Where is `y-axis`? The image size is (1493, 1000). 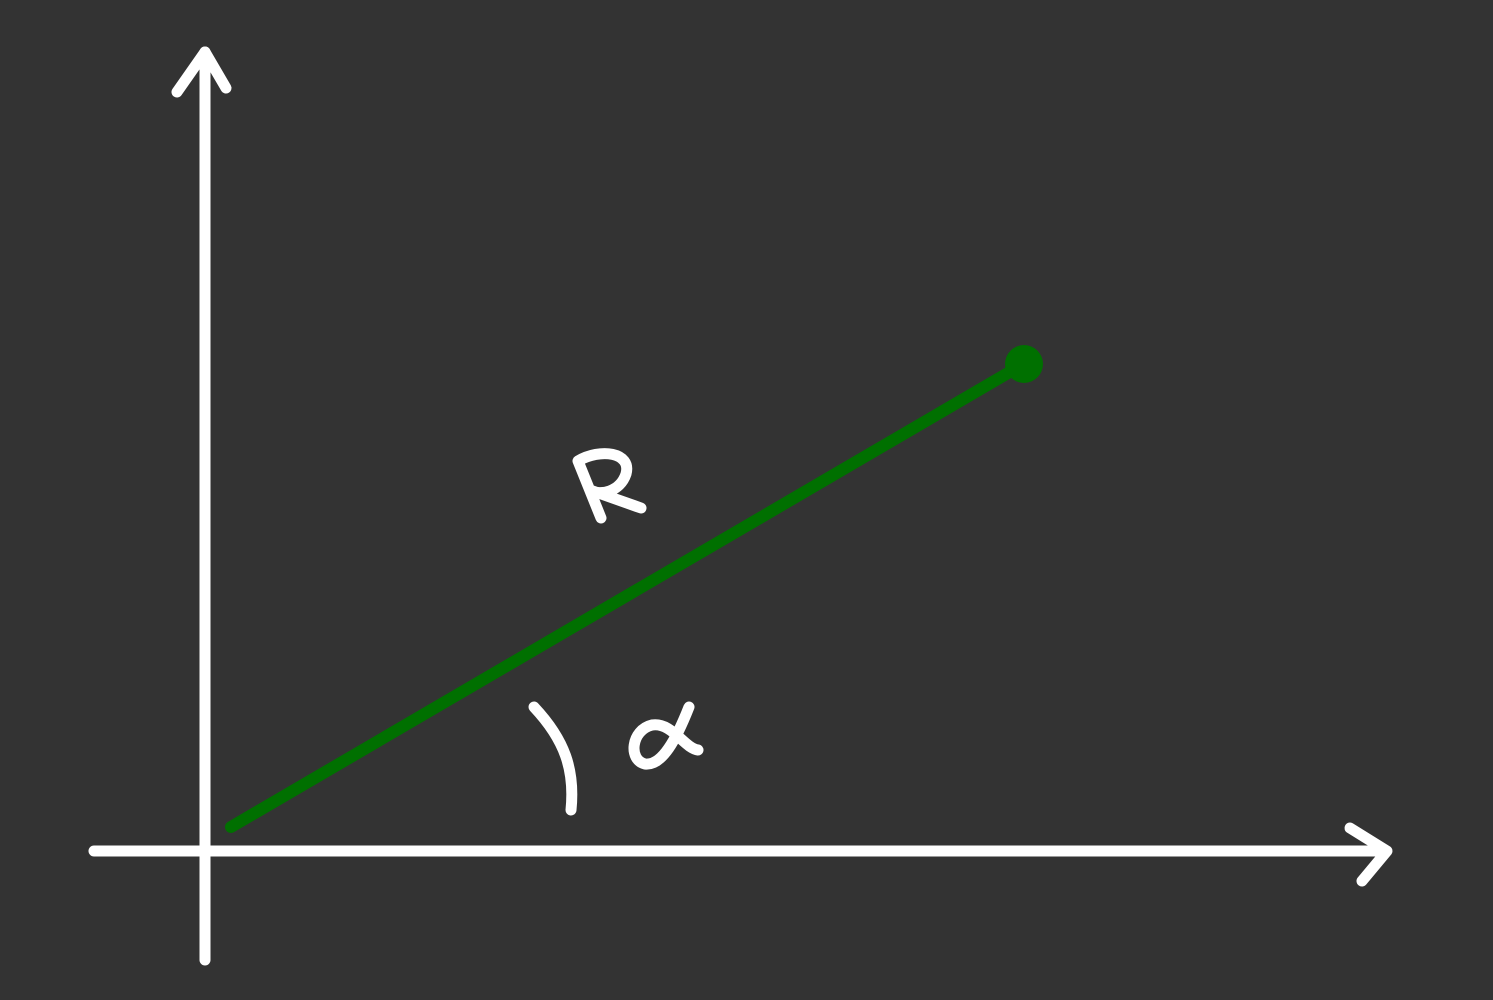
y-axis is located at coordinates (201, 506).